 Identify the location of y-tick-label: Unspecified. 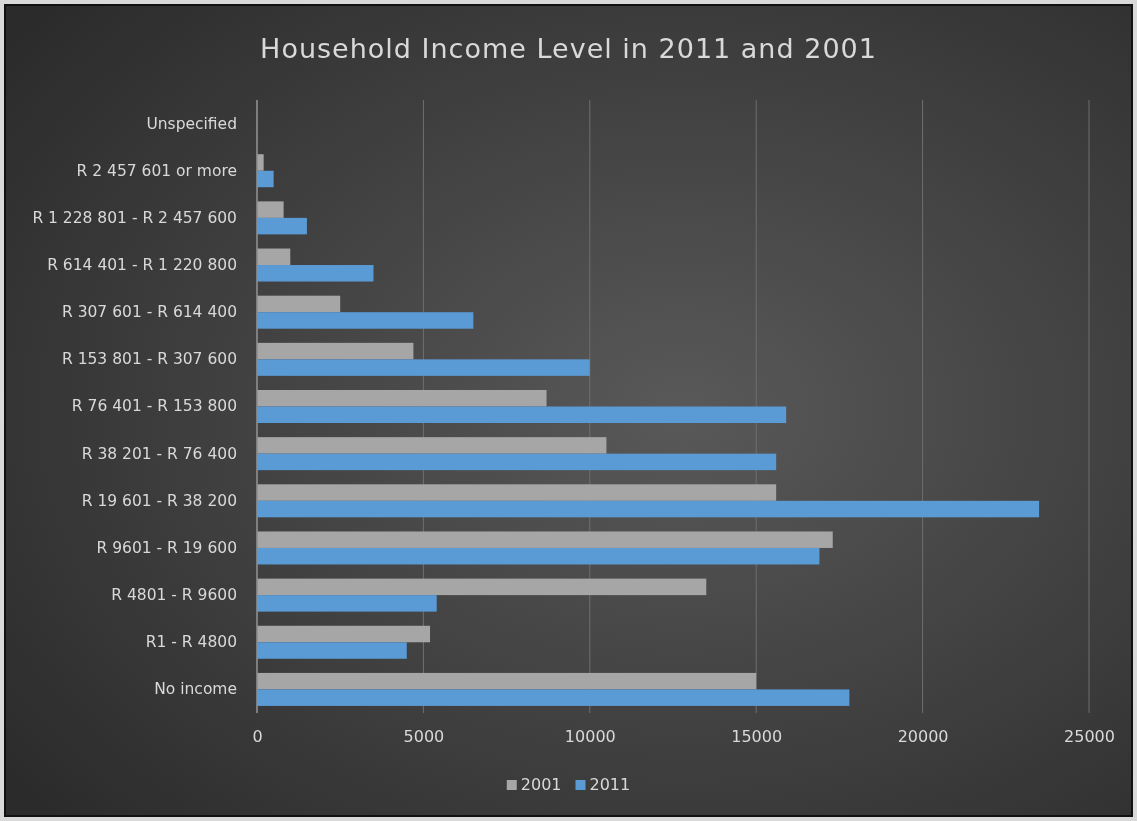
(191, 123).